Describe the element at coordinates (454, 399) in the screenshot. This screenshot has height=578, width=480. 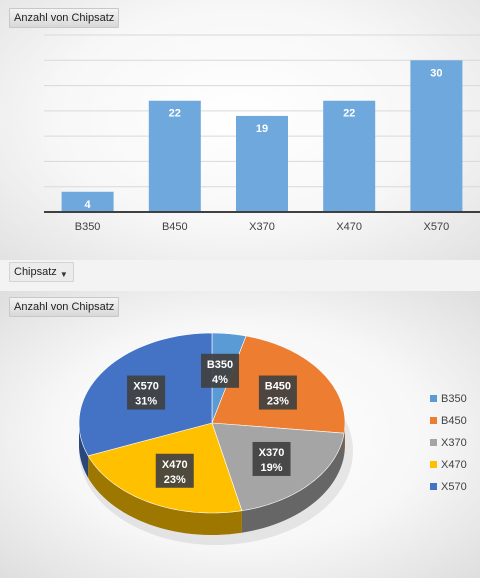
I see `legend-entry-b350: B350` at that location.